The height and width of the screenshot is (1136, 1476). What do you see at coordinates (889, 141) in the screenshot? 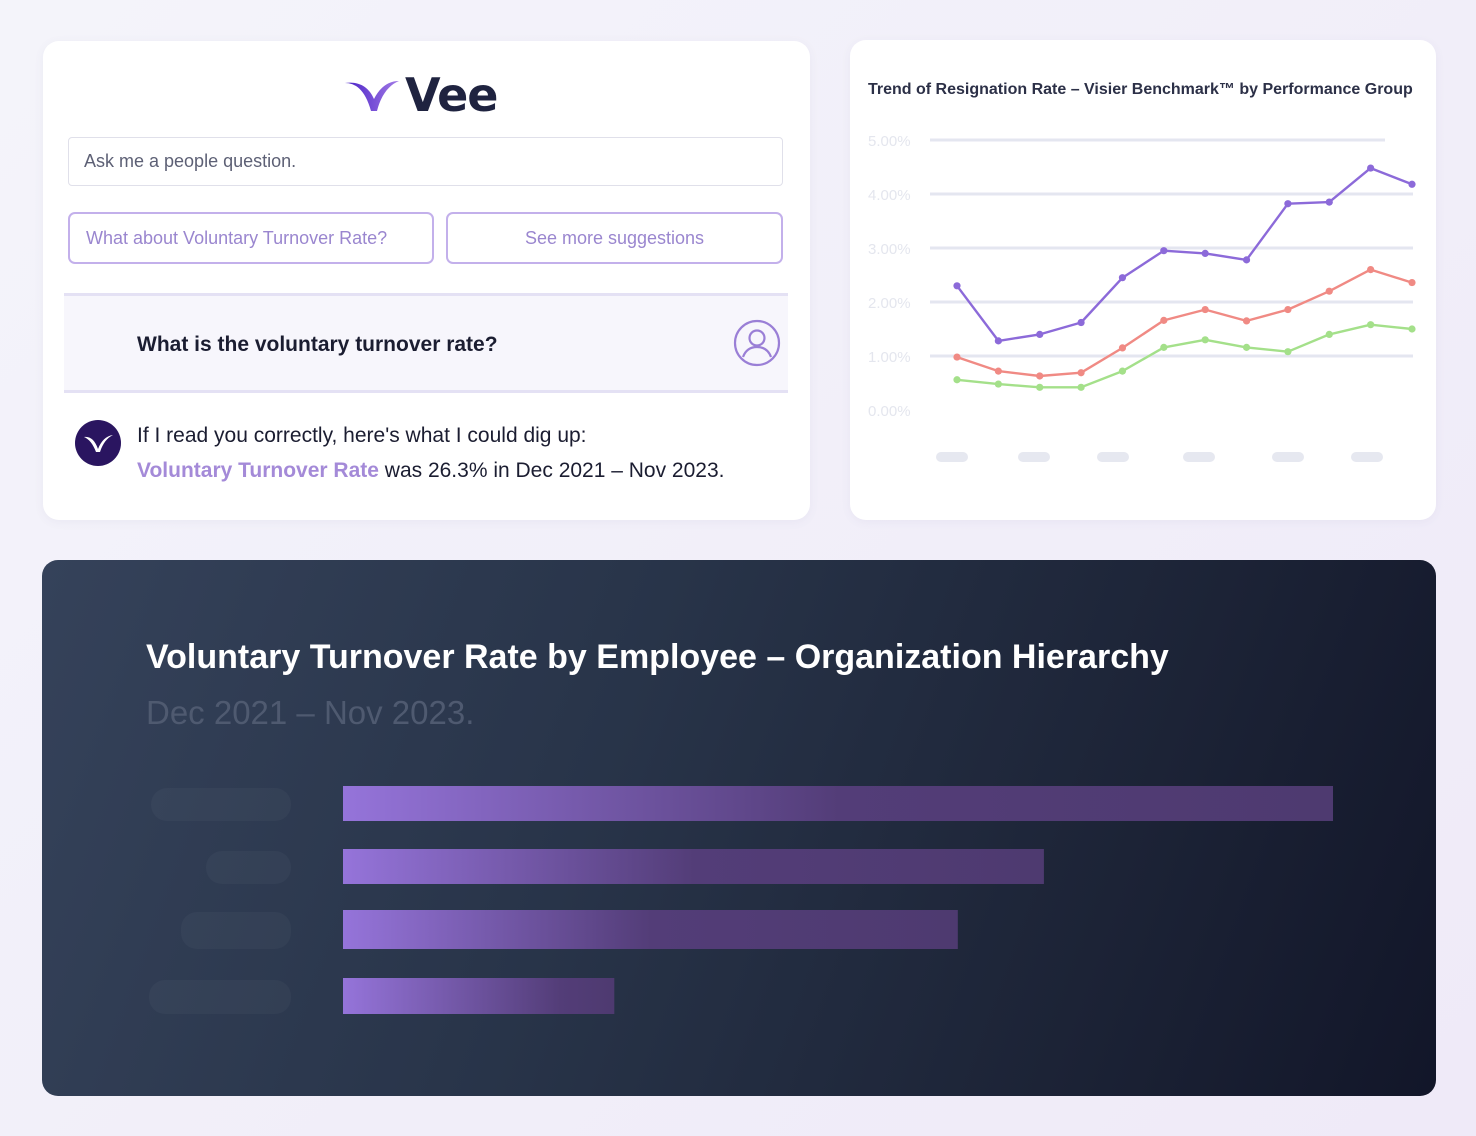
I see `y-tick-label: 5.00%` at bounding box center [889, 141].